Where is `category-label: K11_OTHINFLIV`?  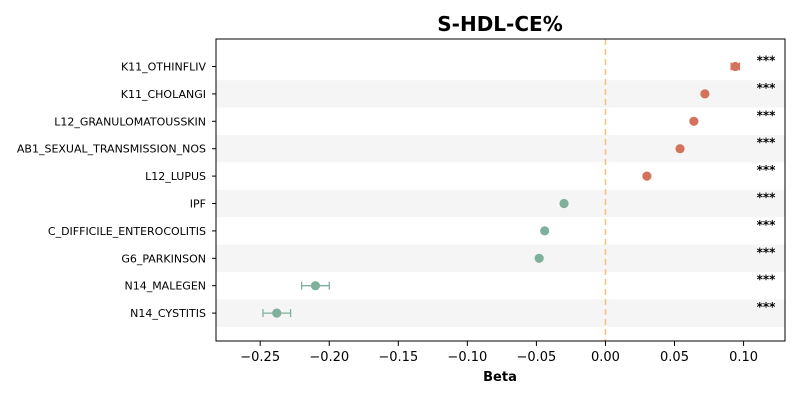 category-label: K11_OTHINFLIV is located at coordinates (164, 67).